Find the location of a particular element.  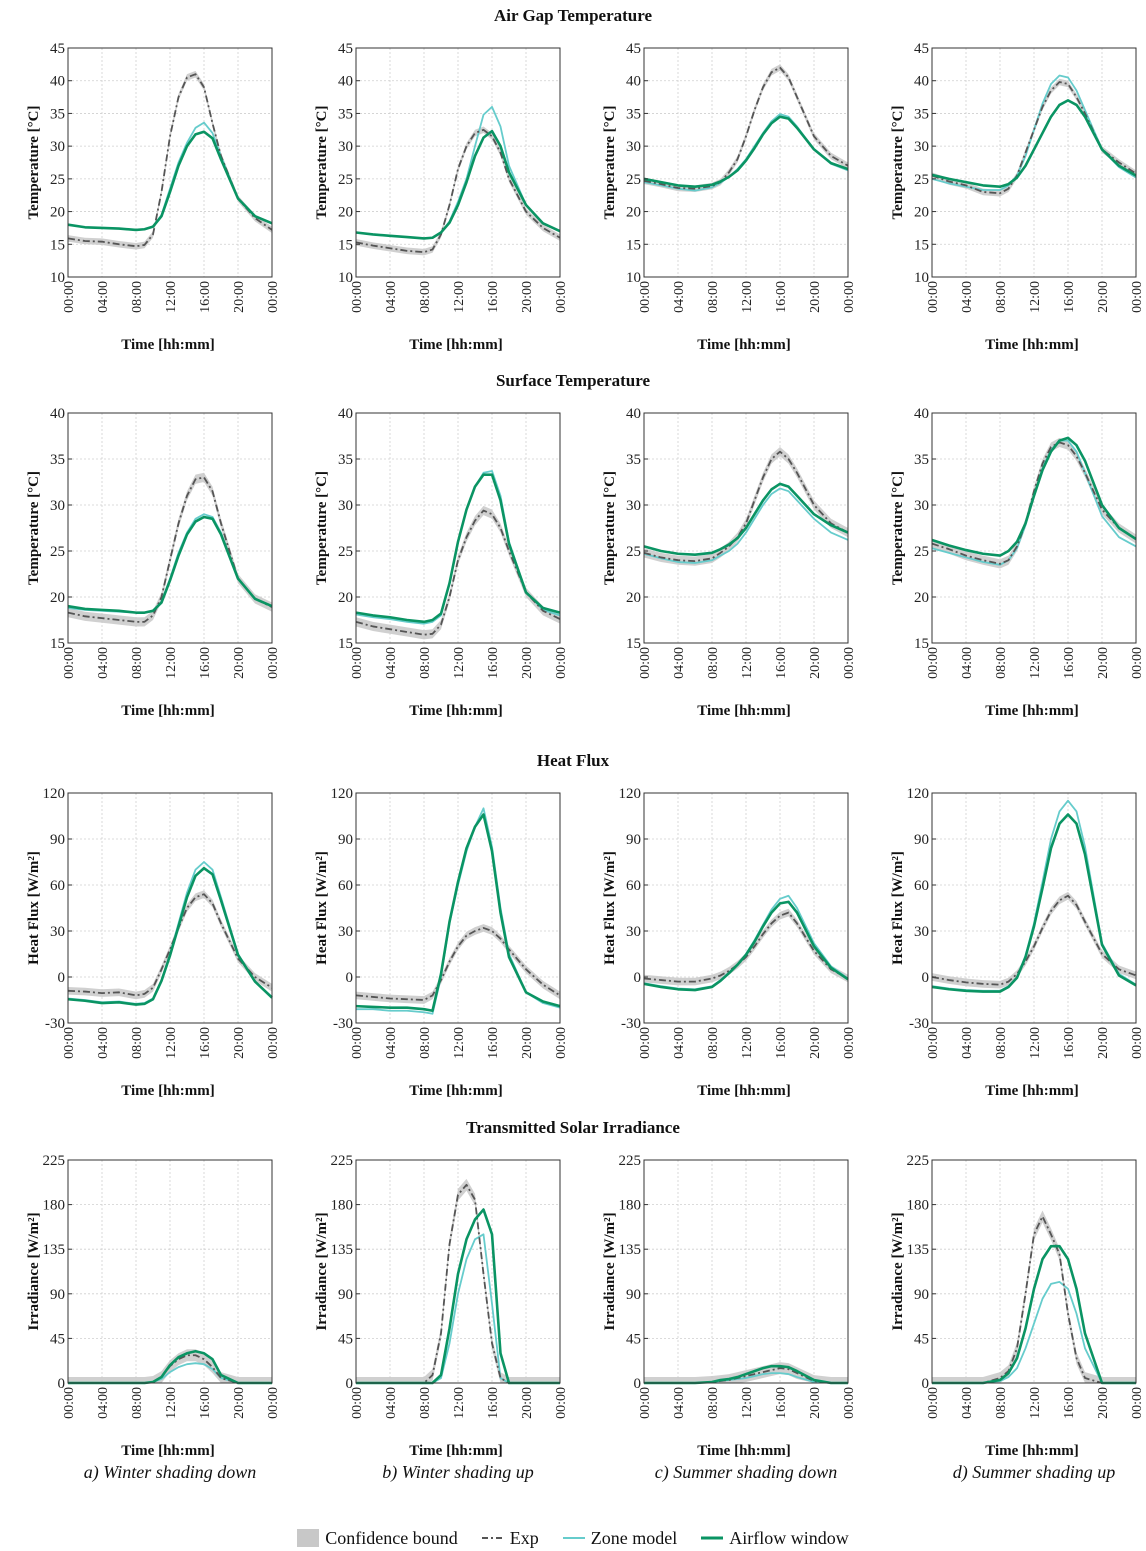

y-tick-label: -30 is located at coordinates (631, 1024).